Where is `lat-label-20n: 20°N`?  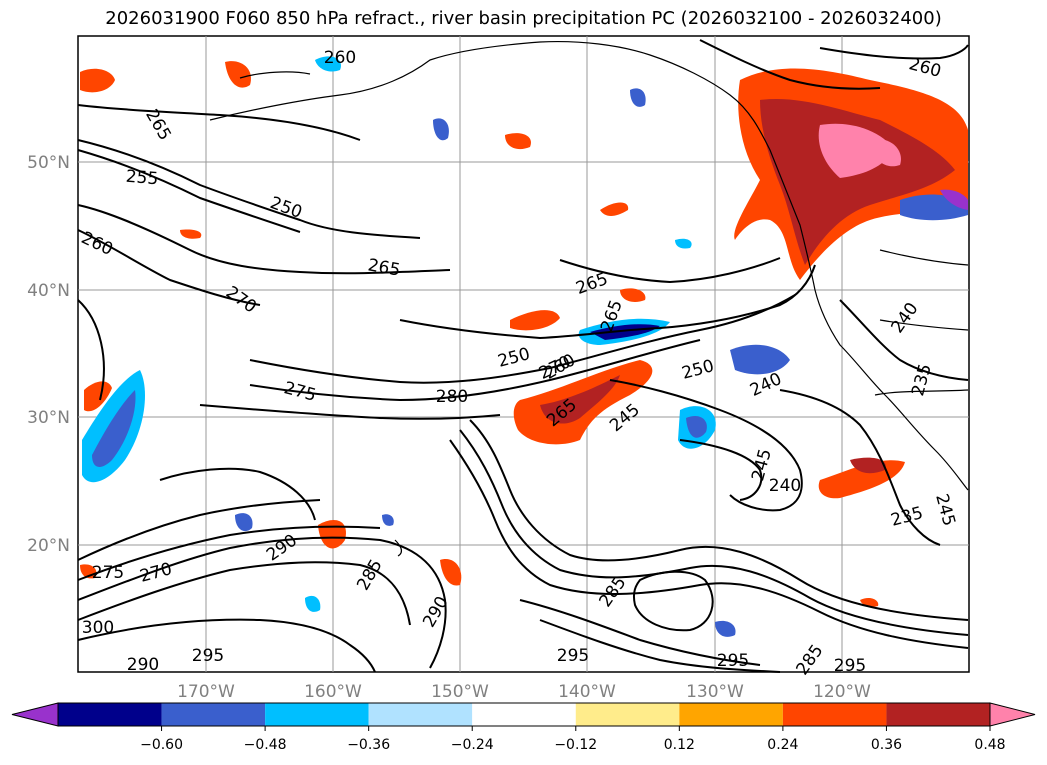 lat-label-20n: 20°N is located at coordinates (48, 546).